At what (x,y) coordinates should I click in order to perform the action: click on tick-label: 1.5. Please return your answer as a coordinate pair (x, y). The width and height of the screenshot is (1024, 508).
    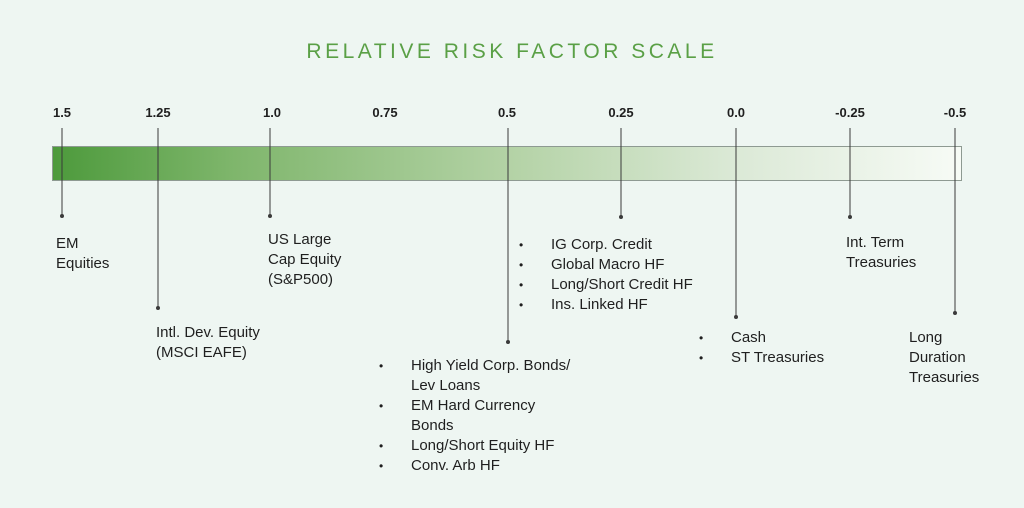
    Looking at the image, I should click on (62, 112).